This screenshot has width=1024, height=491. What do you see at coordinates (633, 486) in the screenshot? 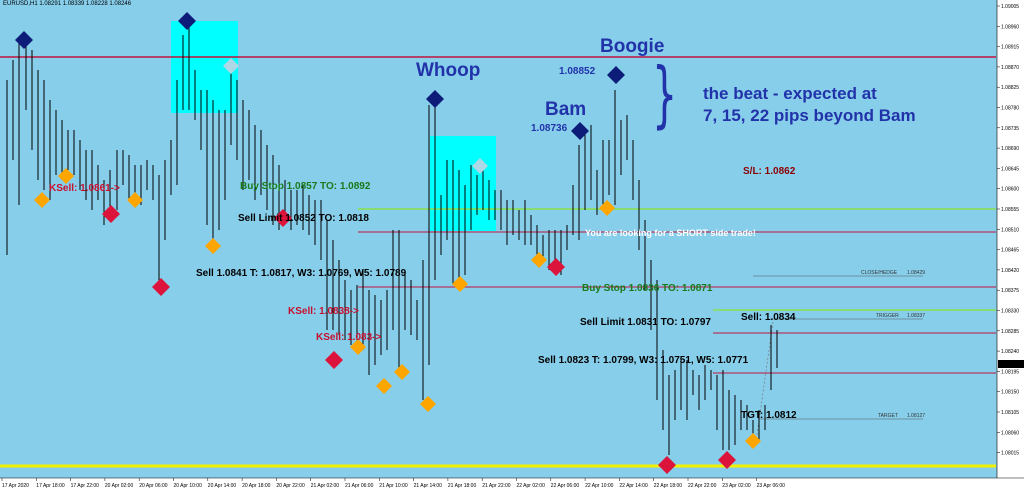
I see `time-axis-label: 22 Apr 14:00` at bounding box center [633, 486].